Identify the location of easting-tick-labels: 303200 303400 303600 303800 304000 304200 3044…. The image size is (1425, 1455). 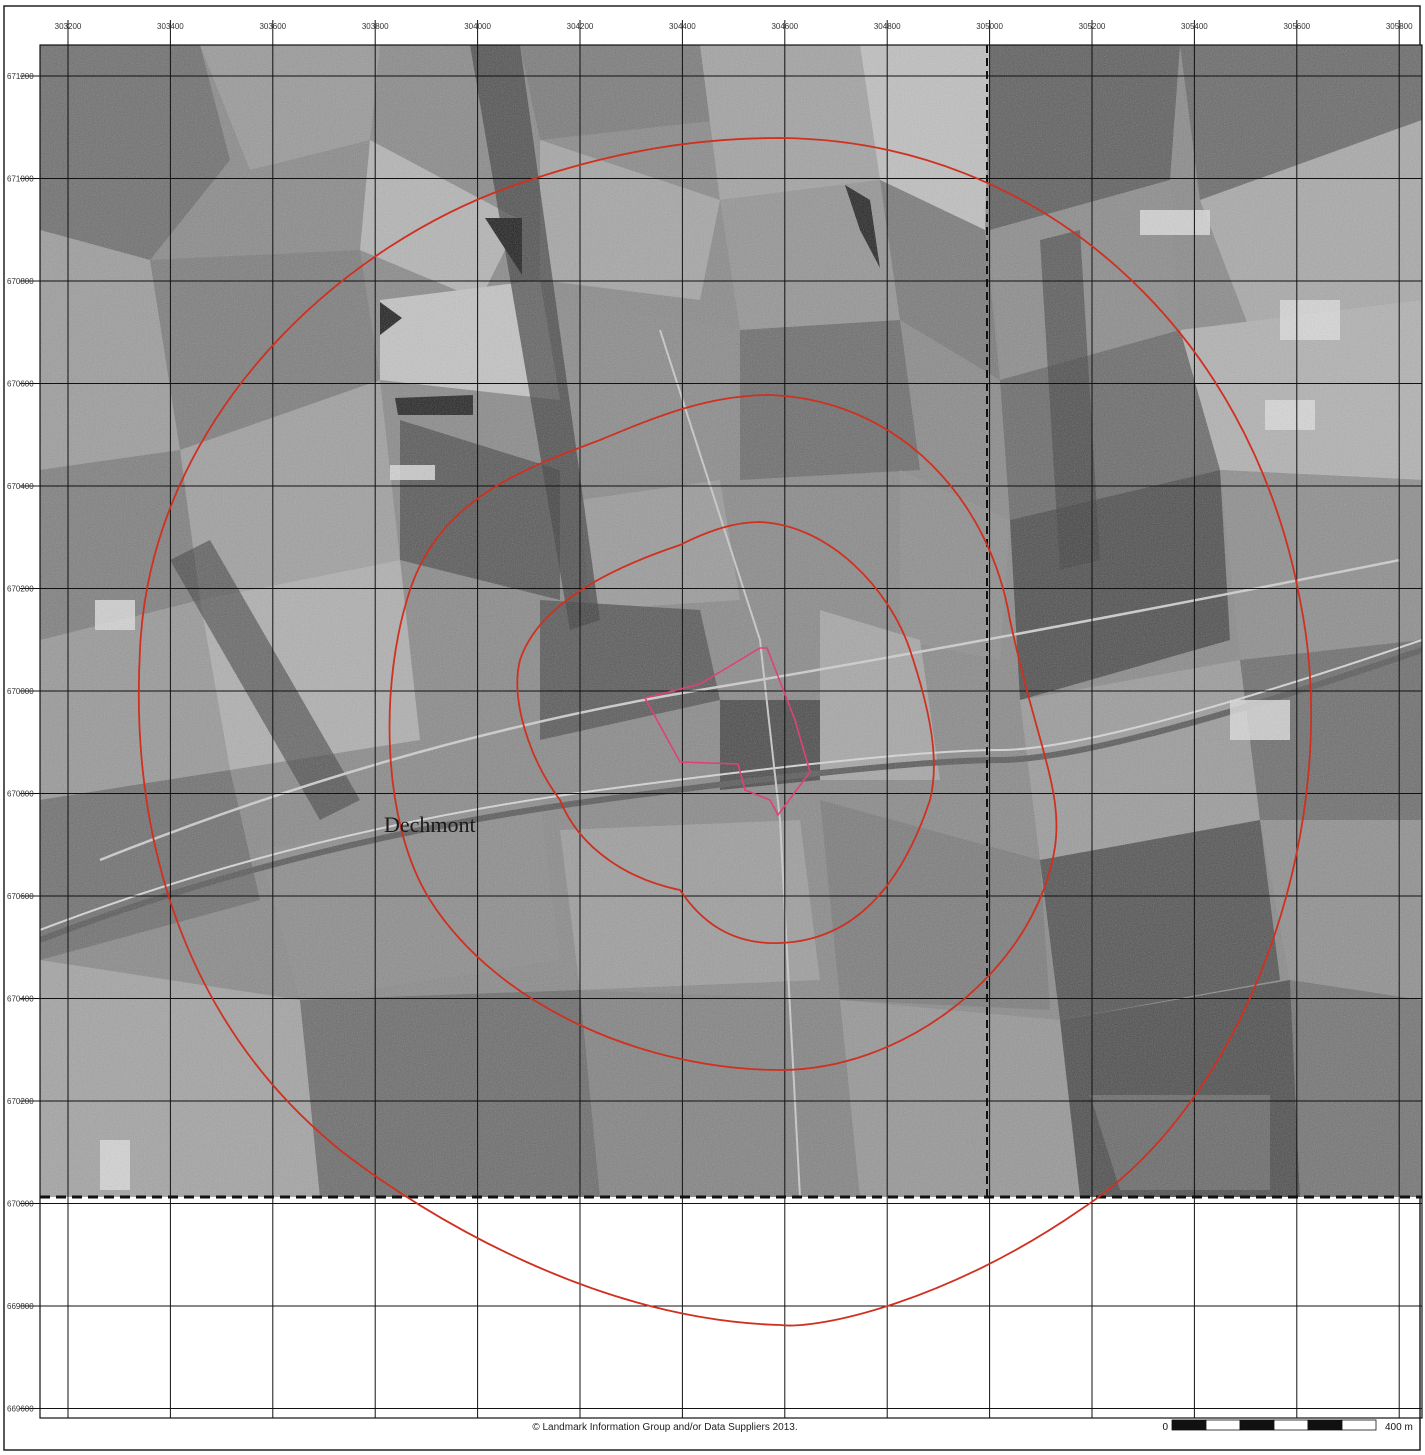
(734, 26).